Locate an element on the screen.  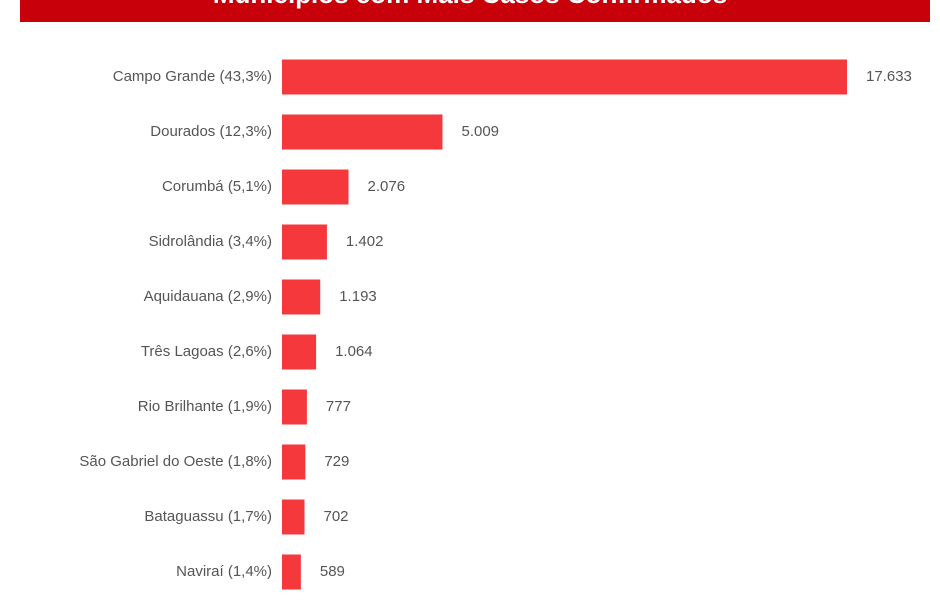
category-label: São Gabriel do Oeste (1,8%) is located at coordinates (175, 461).